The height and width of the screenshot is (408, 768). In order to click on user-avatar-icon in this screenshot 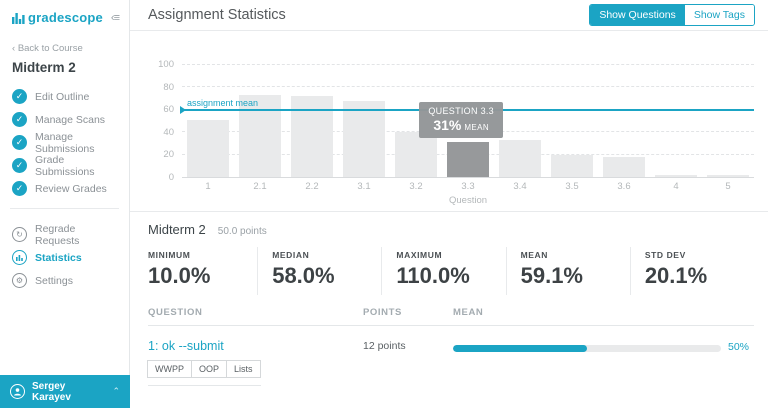, I will do `click(17, 391)`.